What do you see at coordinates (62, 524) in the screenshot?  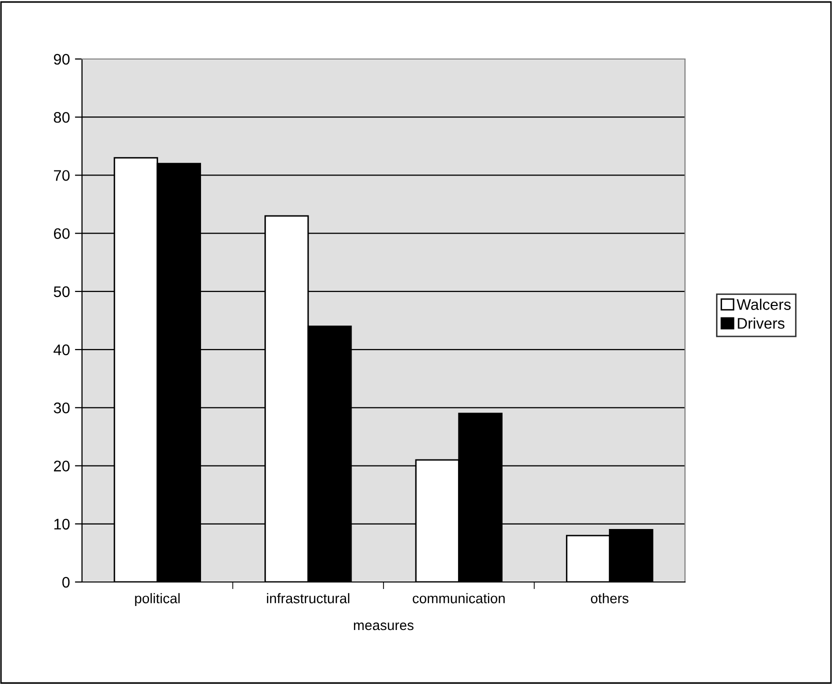 I see `y-tick-label: 10` at bounding box center [62, 524].